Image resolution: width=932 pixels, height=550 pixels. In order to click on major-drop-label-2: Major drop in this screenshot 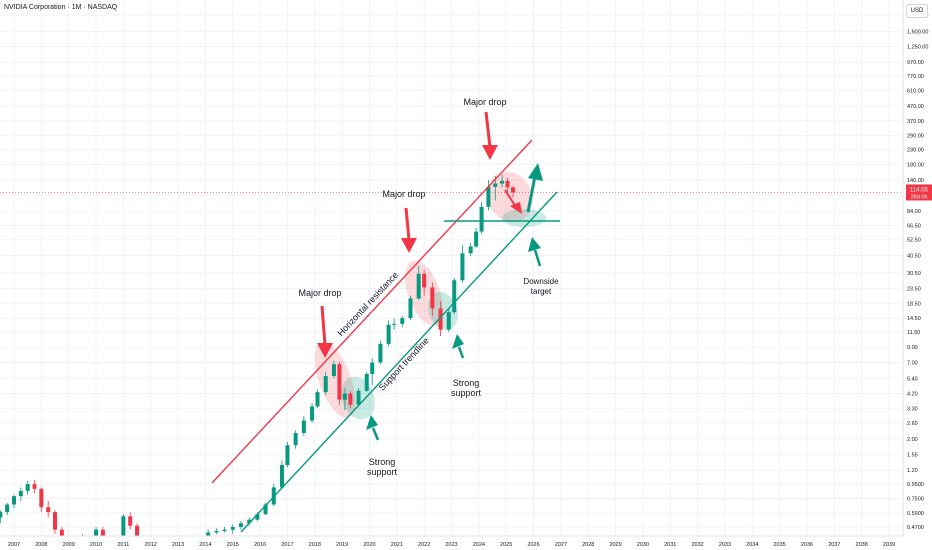, I will do `click(403, 194)`.